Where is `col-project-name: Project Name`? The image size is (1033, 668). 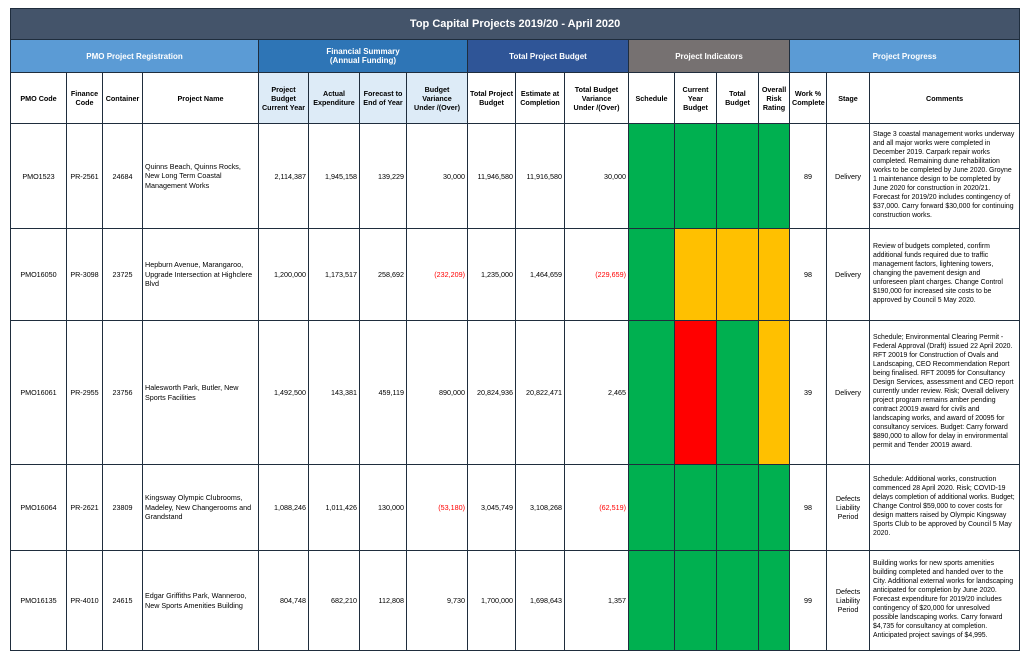 col-project-name: Project Name is located at coordinates (200, 98).